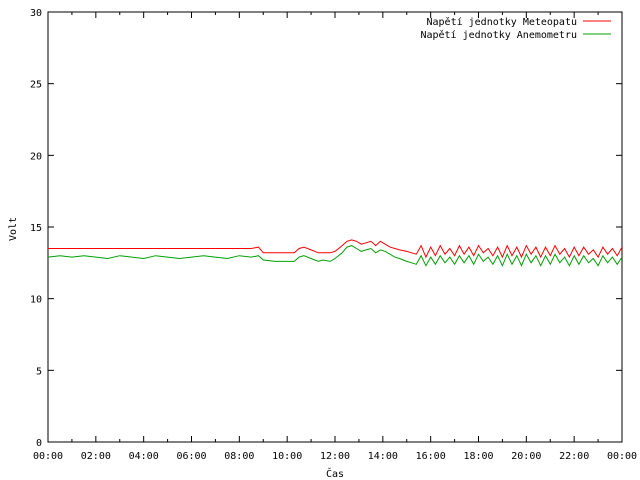 Image resolution: width=640 pixels, height=480 pixels. What do you see at coordinates (13, 229) in the screenshot?
I see `y-axis-label: Volt` at bounding box center [13, 229].